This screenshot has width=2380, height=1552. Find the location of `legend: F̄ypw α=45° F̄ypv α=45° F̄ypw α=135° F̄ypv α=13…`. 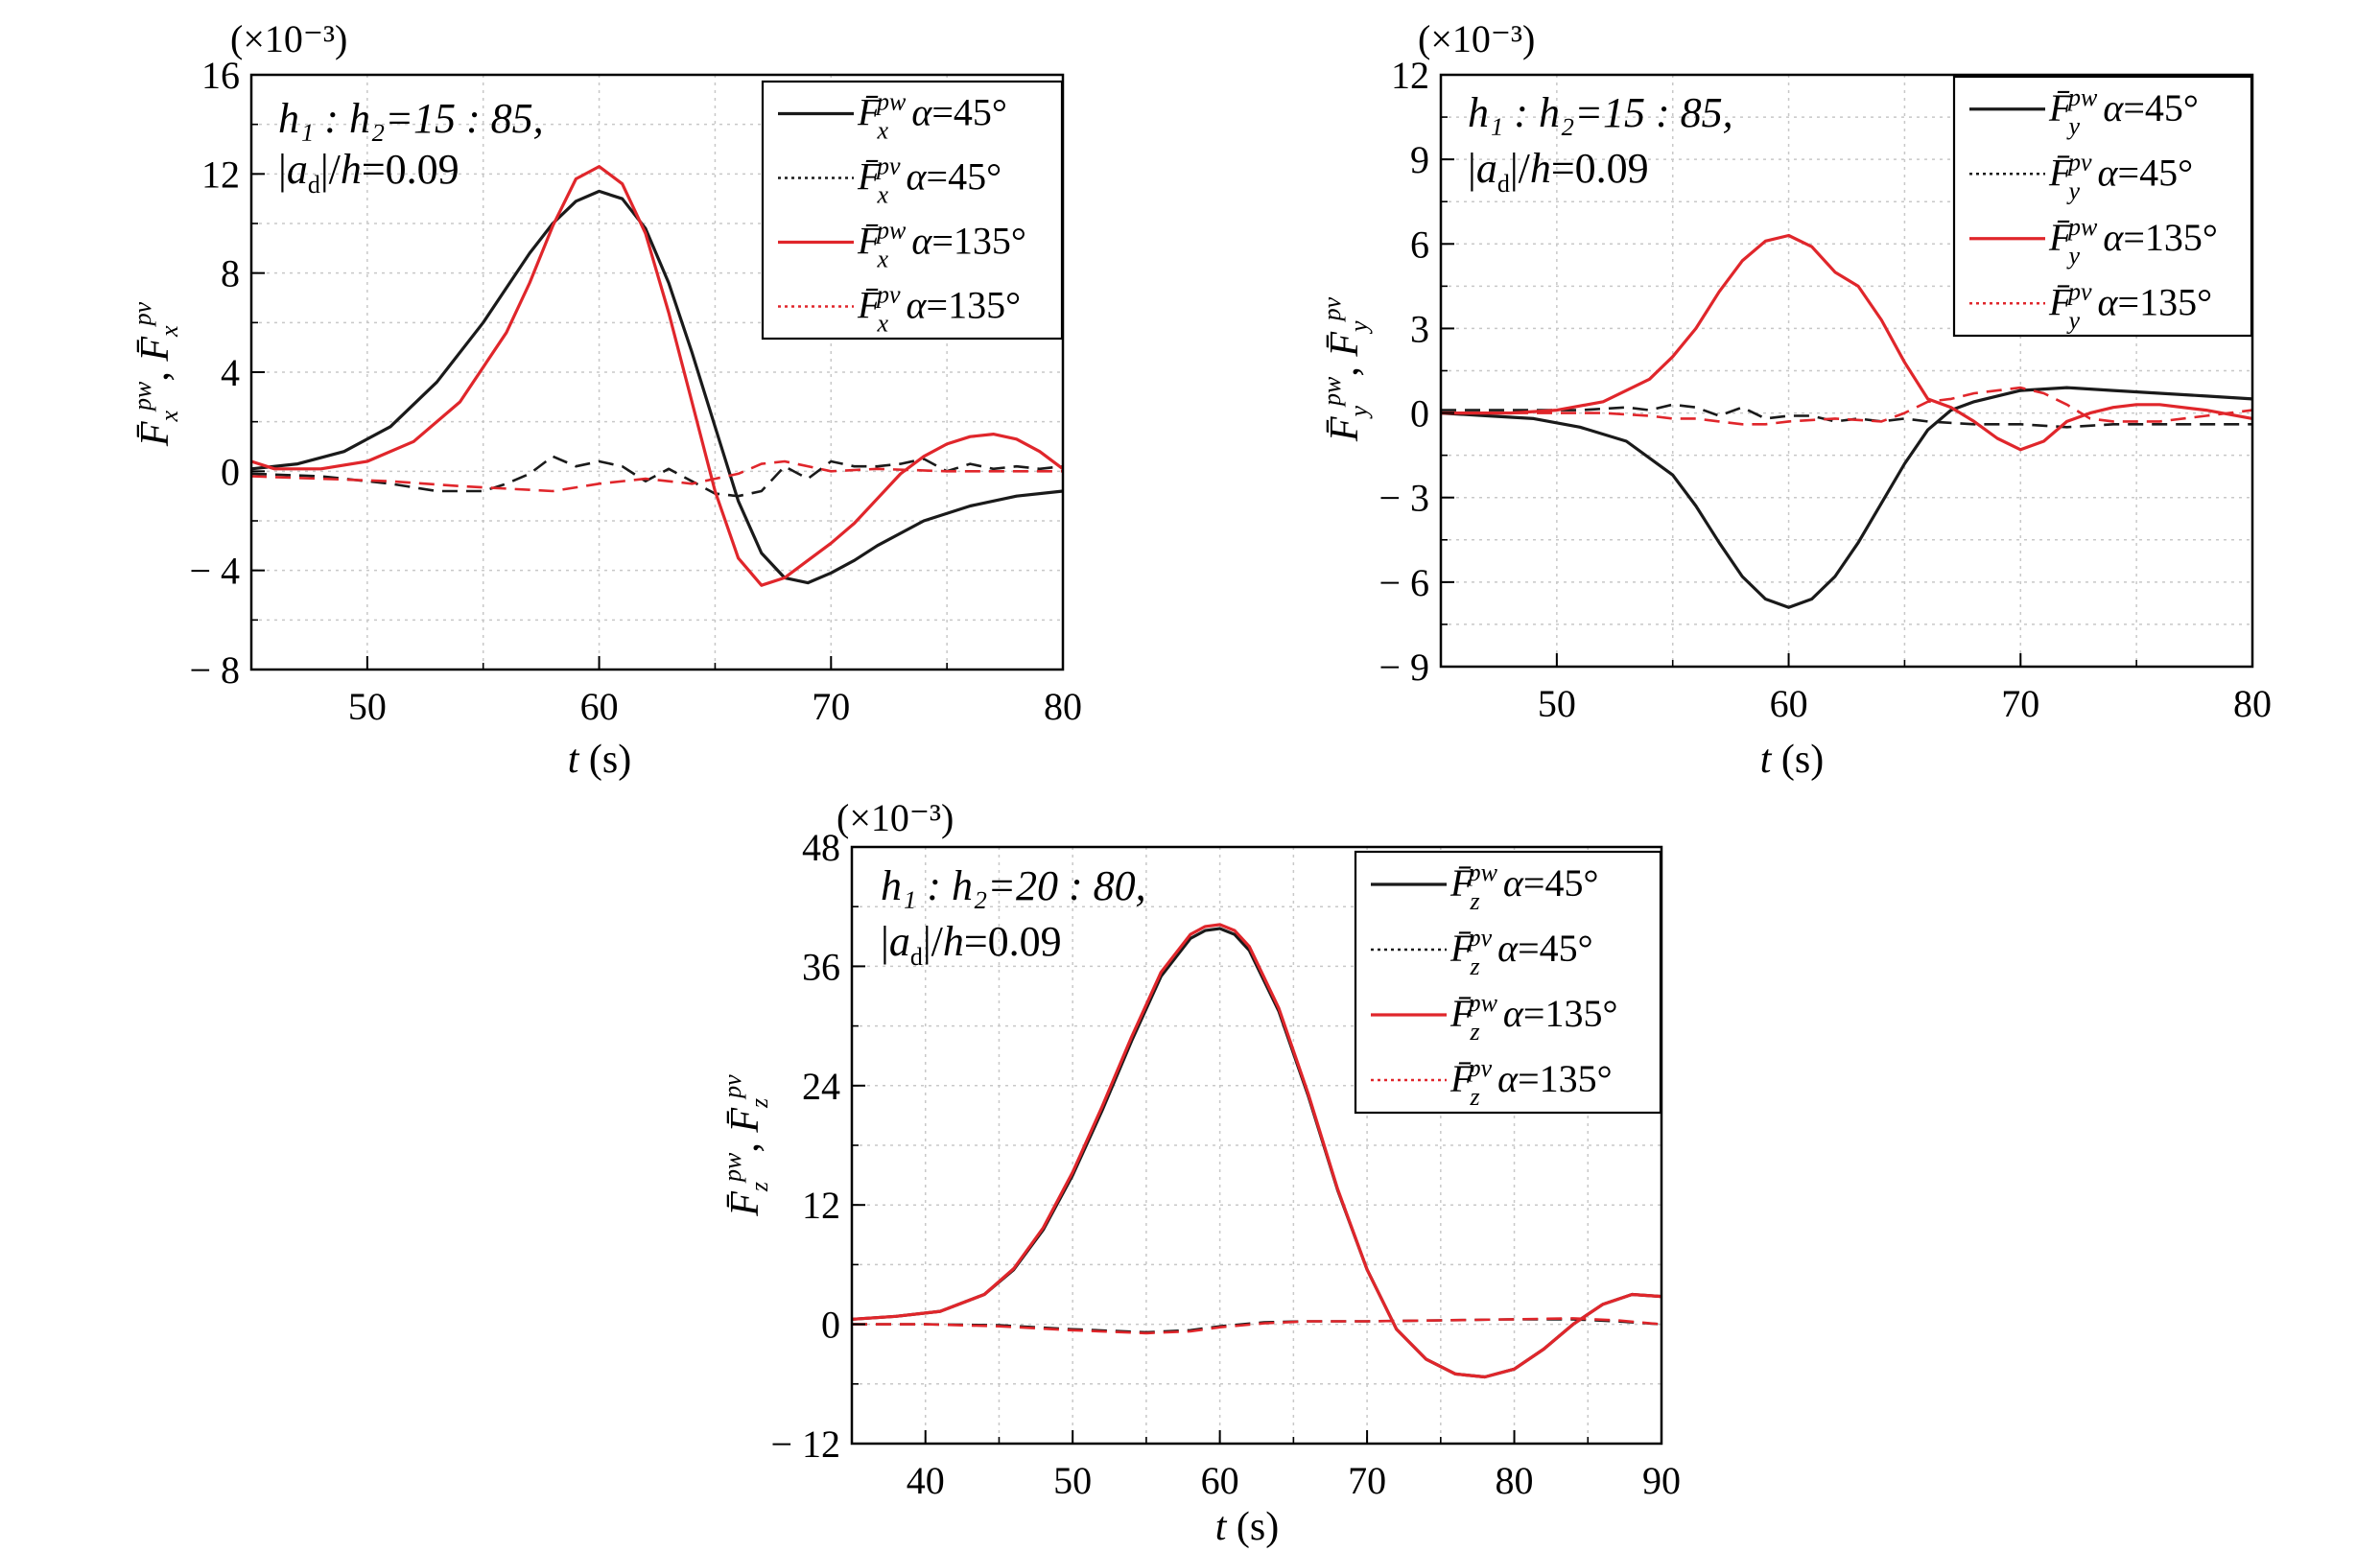

legend: F̄ypw α=45° F̄ypv α=45° F̄ypw α=135° F̄ypv α=13… is located at coordinates (2102, 206).